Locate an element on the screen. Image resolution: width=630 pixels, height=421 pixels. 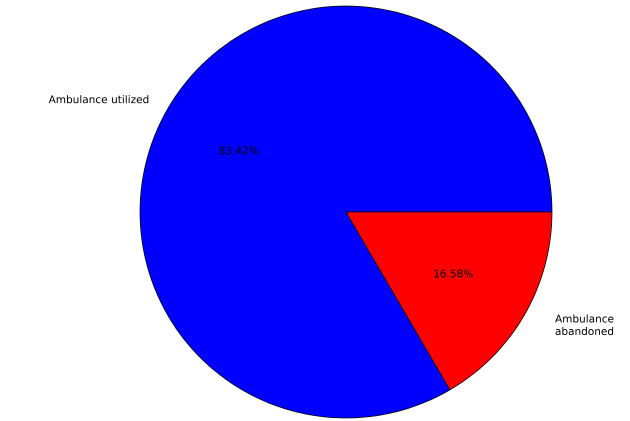
slice-label: Ambulance abandoned is located at coordinates (584, 325).